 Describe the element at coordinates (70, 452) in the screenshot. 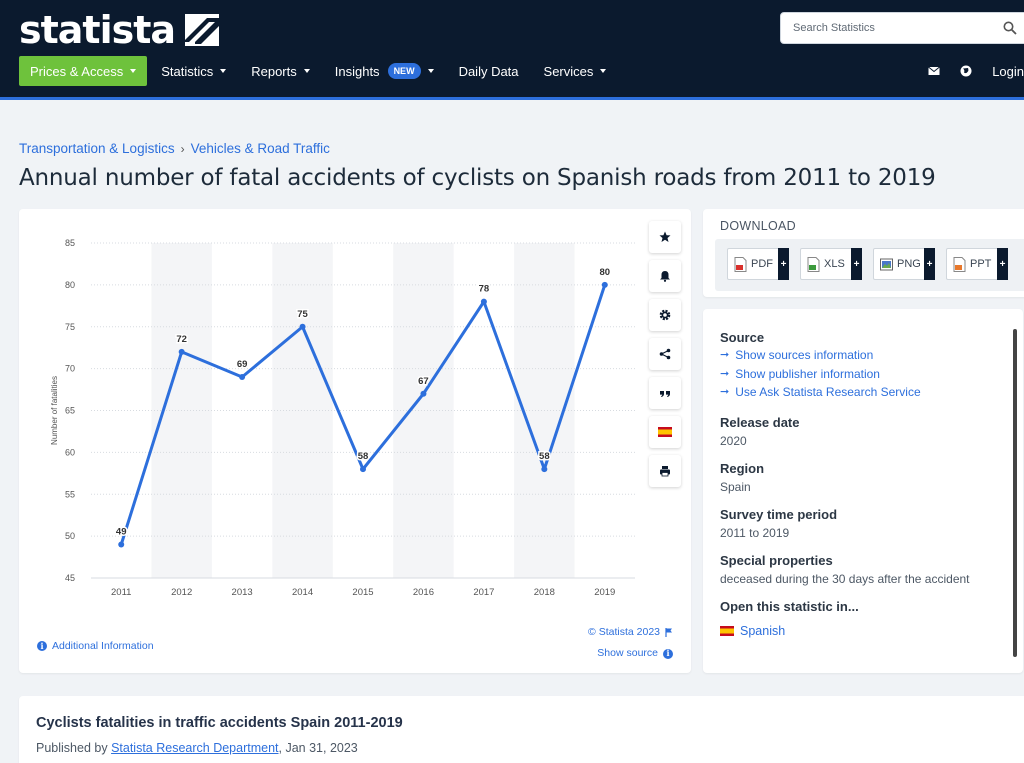

I see `y-tick-label: 60` at that location.